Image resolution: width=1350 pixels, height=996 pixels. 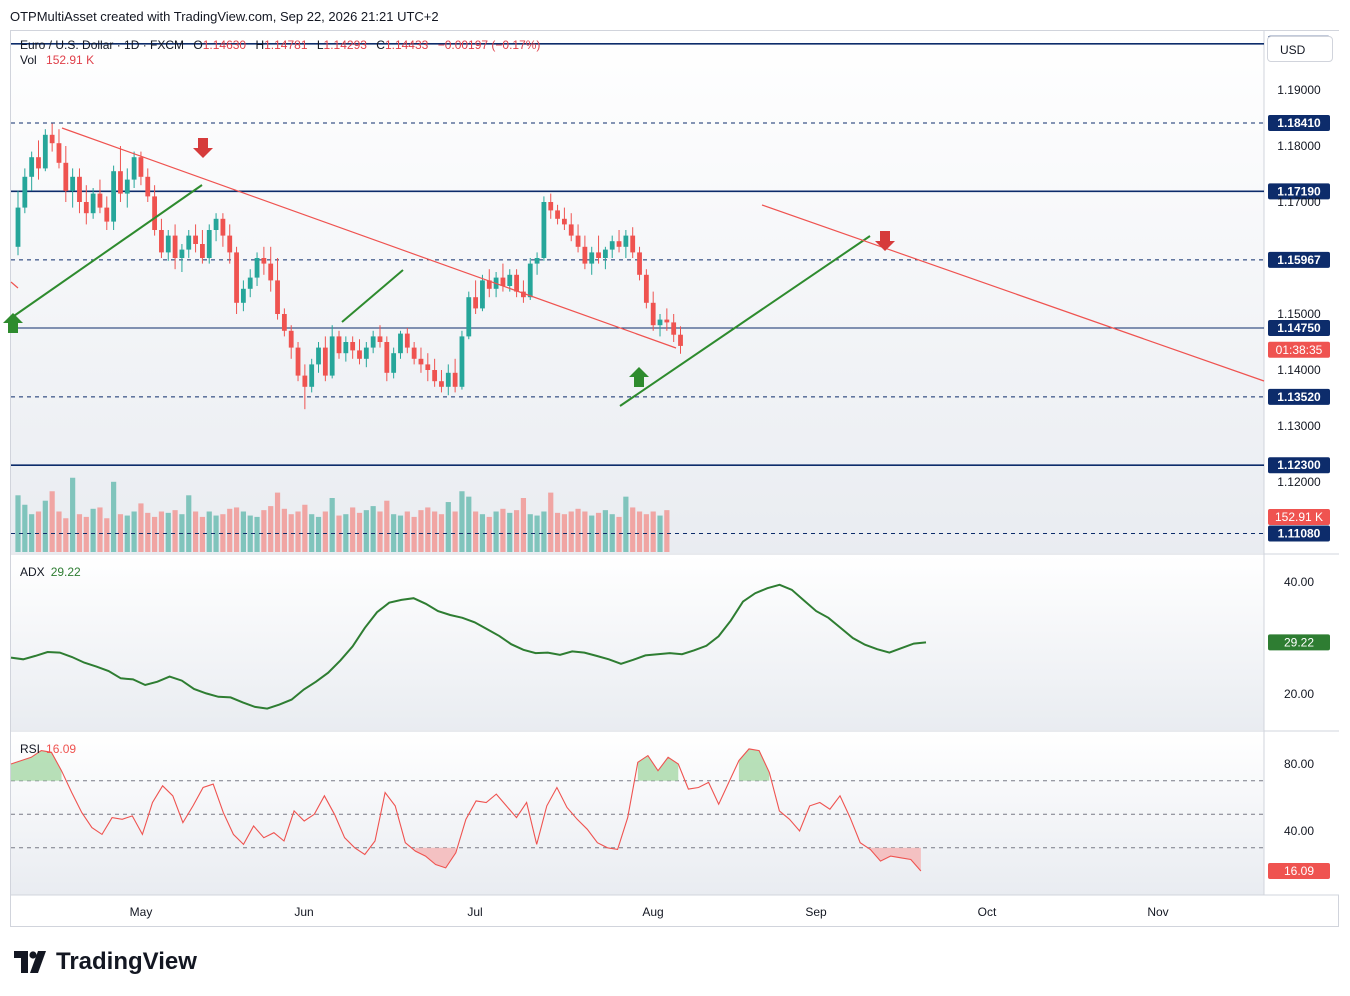 I want to click on close-label: C, so click(x=380, y=45).